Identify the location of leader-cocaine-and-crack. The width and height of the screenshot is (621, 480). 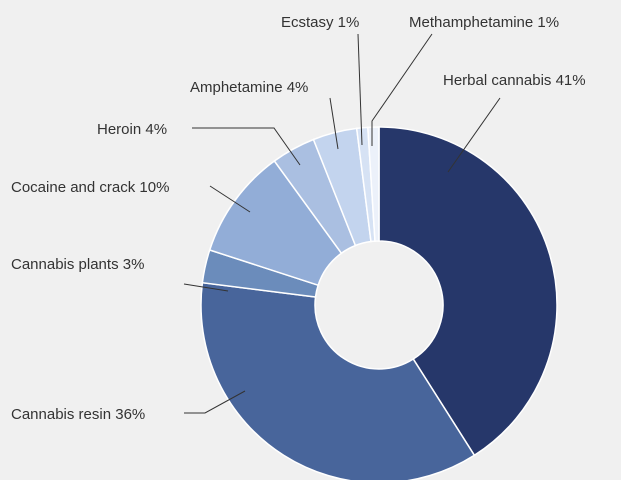
(230, 199).